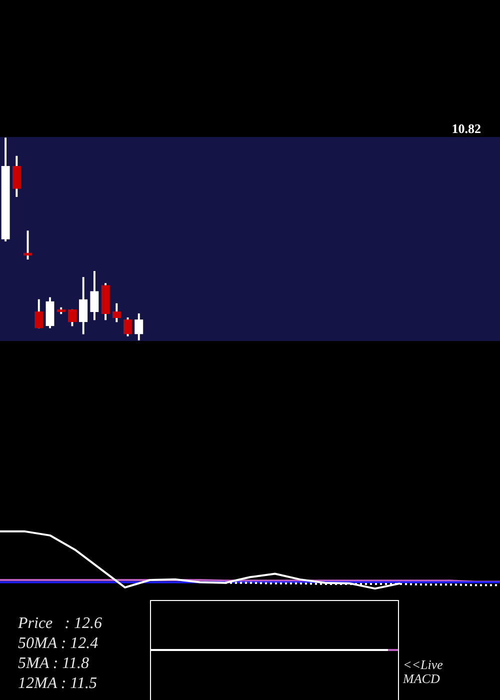  What do you see at coordinates (423, 671) in the screenshot?
I see `text: <<Live MACD` at bounding box center [423, 671].